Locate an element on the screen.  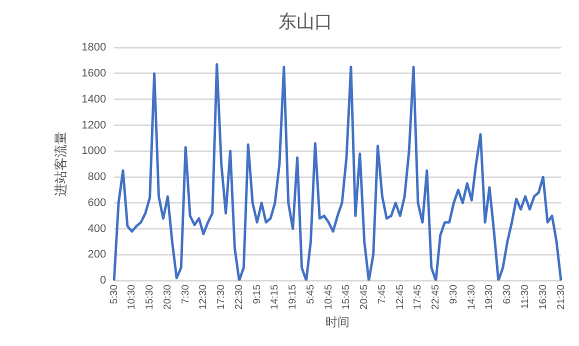
y-tick-label: 400 is located at coordinates (97, 228).